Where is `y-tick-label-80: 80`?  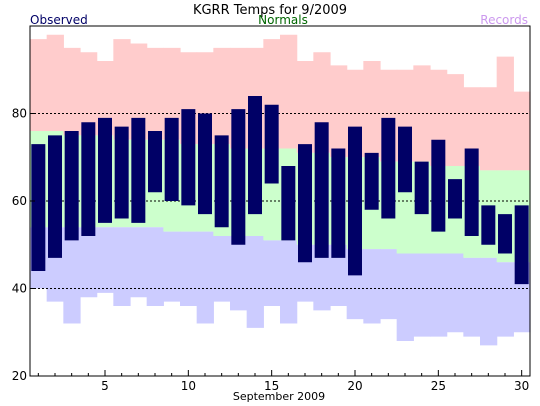 y-tick-label-80: 80 is located at coordinates (19, 114).